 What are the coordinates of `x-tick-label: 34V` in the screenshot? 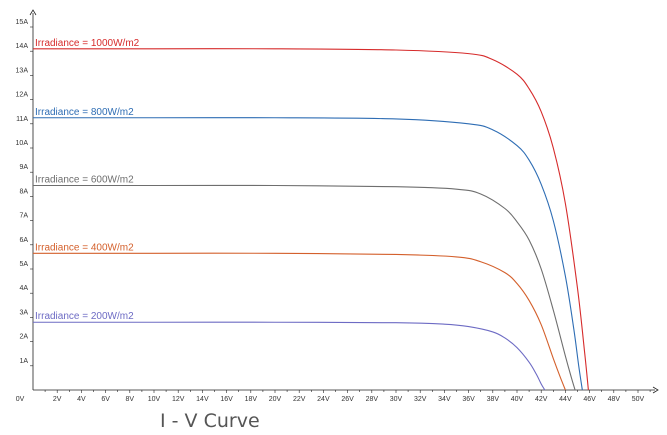 It's located at (444, 399).